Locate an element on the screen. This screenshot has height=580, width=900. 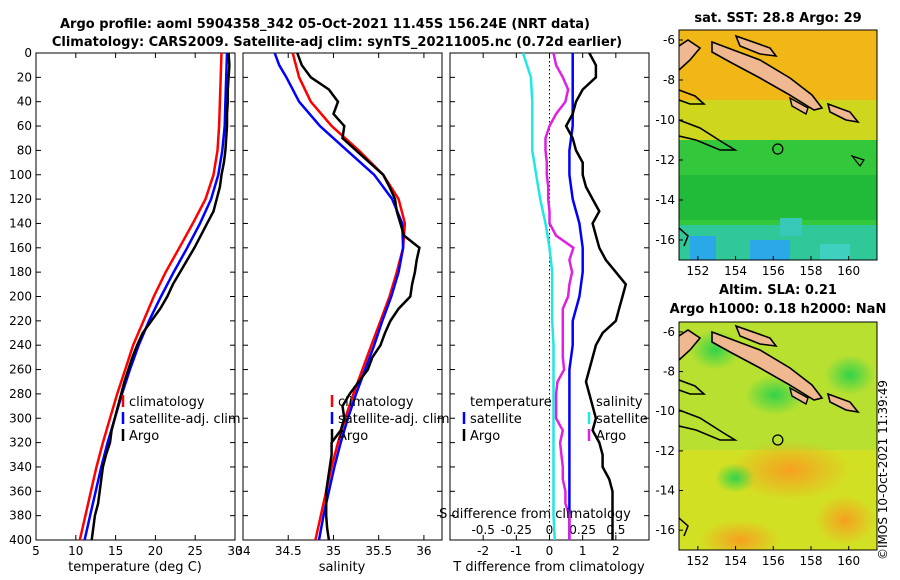
x2-tick-label: -0.25 is located at coordinates (516, 530).